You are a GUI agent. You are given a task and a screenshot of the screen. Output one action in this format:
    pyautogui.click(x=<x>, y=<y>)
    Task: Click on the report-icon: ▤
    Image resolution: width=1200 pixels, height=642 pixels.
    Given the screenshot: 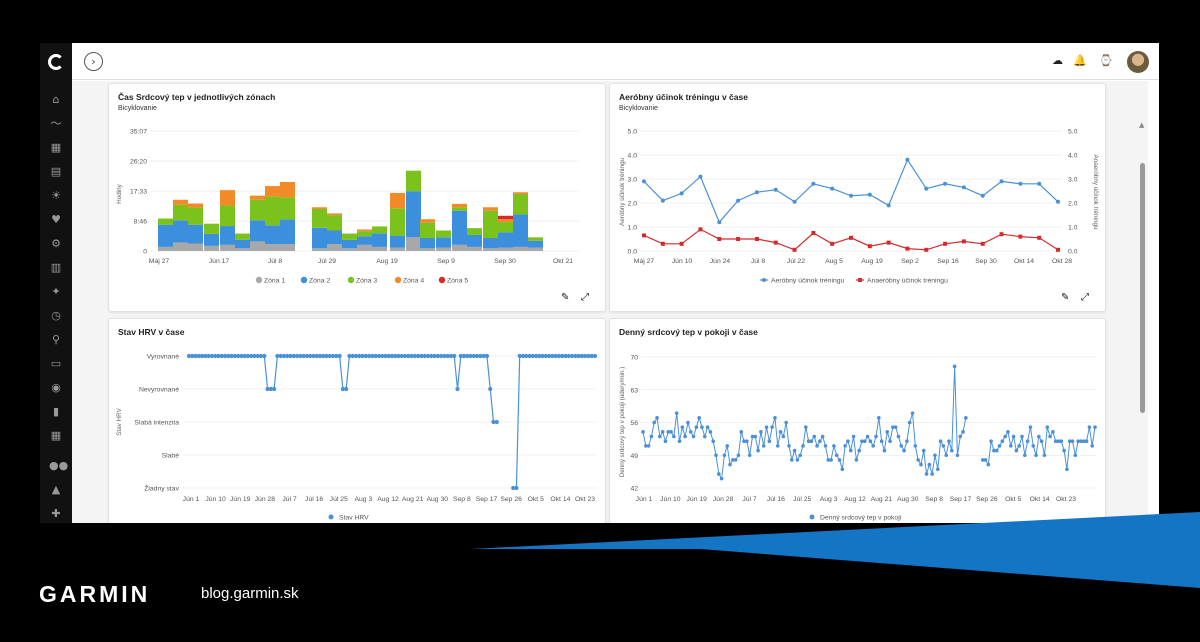 What is the action you would take?
    pyautogui.click(x=56, y=171)
    